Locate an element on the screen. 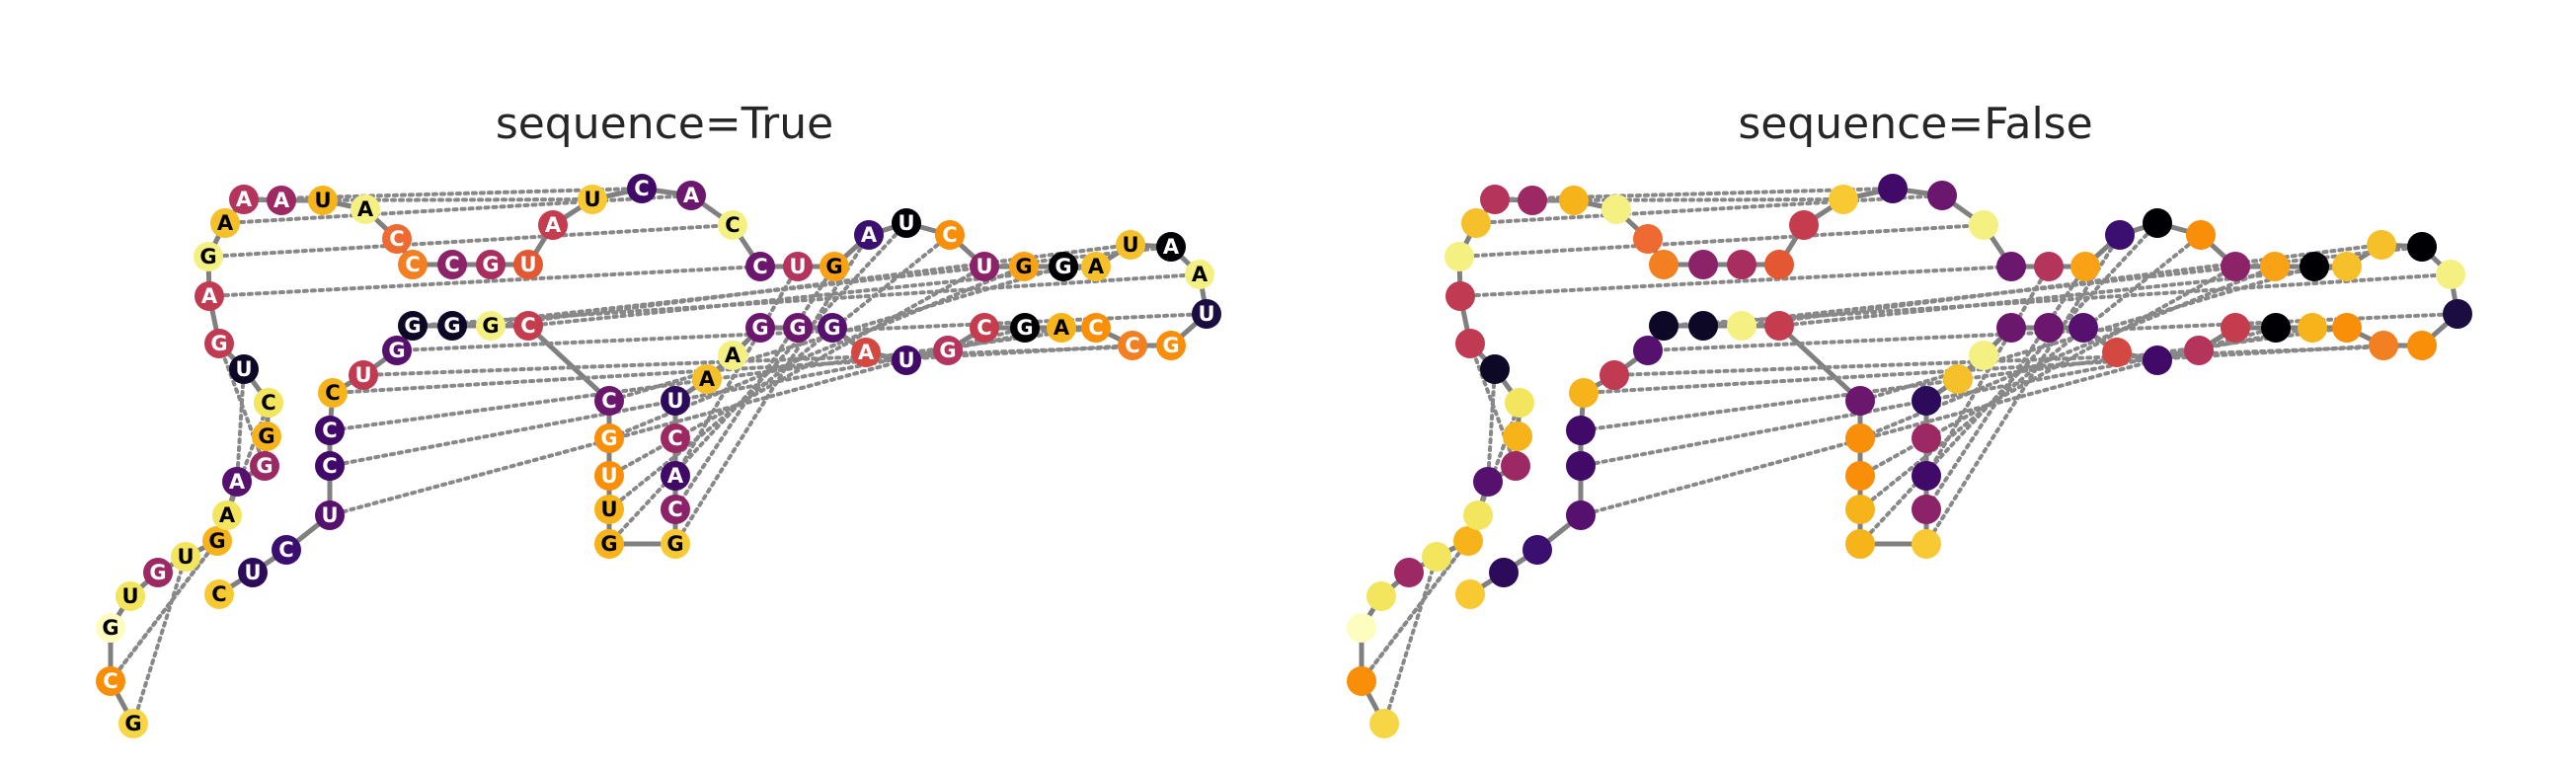  panel-title-sequence-false: sequence=False is located at coordinates (1915, 124).